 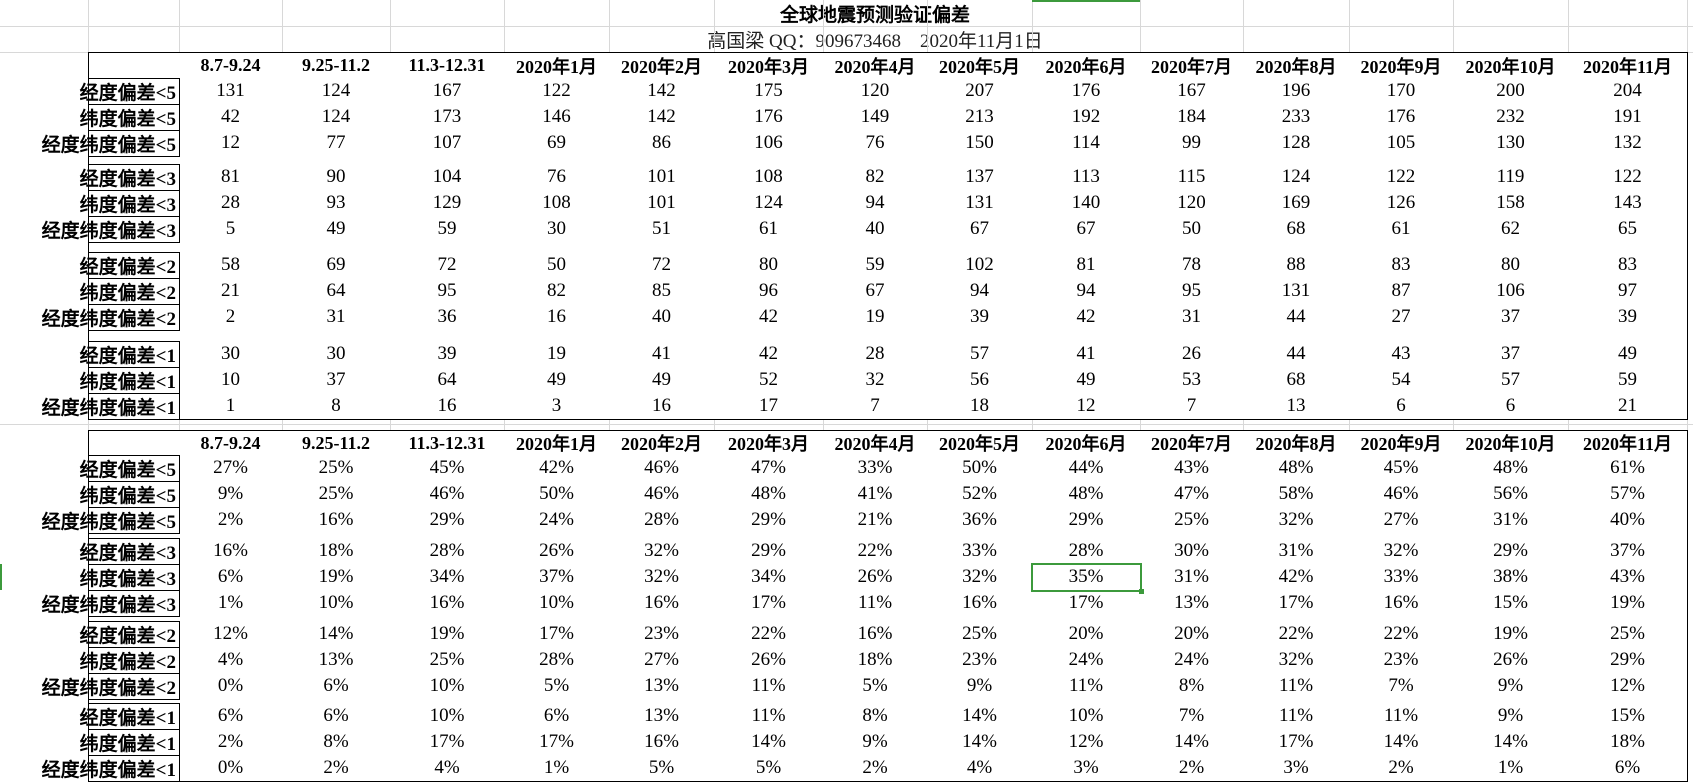 What do you see at coordinates (336, 203) in the screenshot?
I see `count-cell: 93` at bounding box center [336, 203].